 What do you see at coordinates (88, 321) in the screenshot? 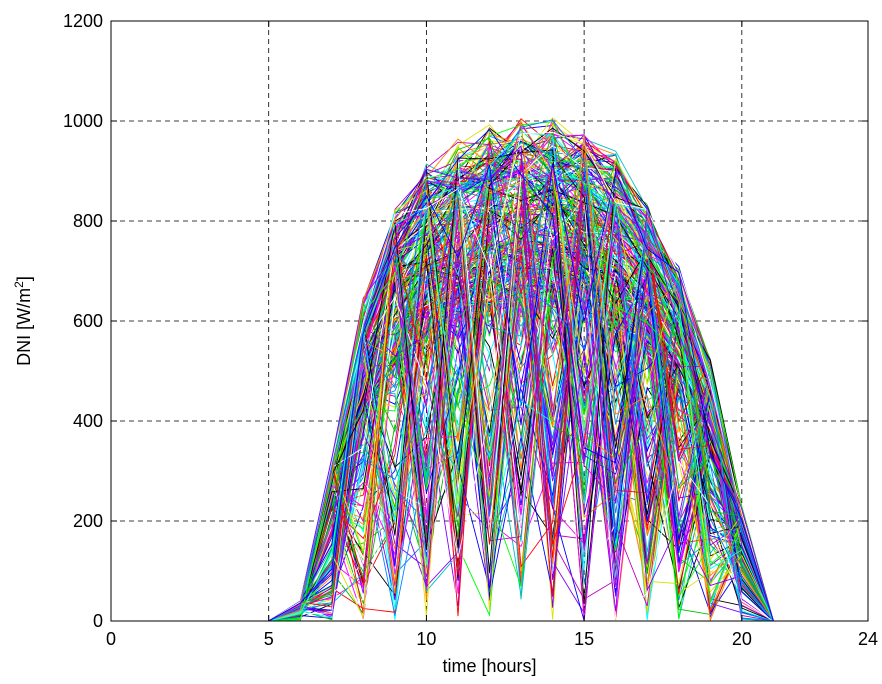
I see `y-tick-label: 600` at bounding box center [88, 321].